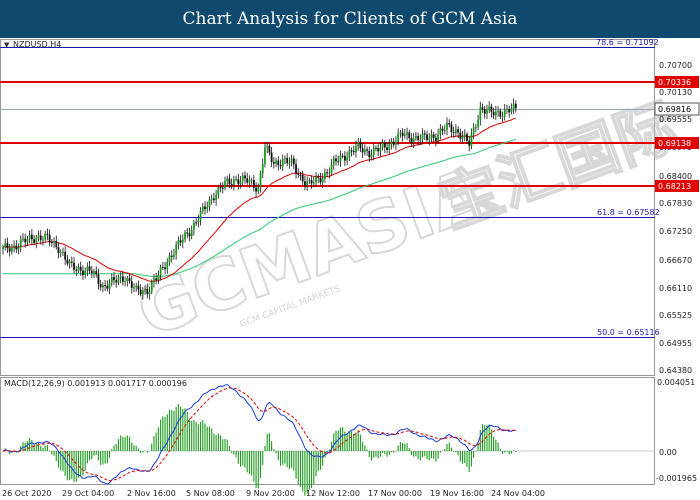 This screenshot has width=700, height=500. I want to click on signal-line, so click(259, 434).